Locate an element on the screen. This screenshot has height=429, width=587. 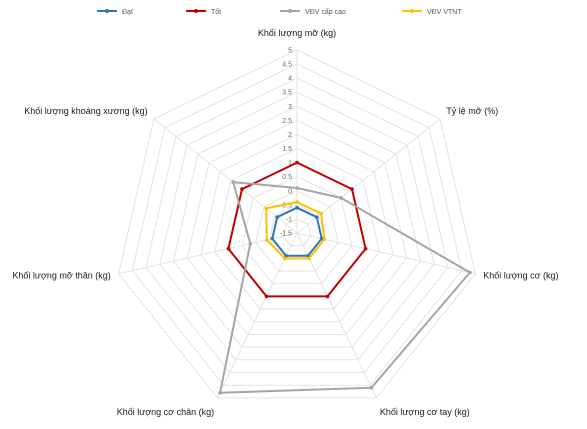
tick-label: 4.5 is located at coordinates (287, 65).